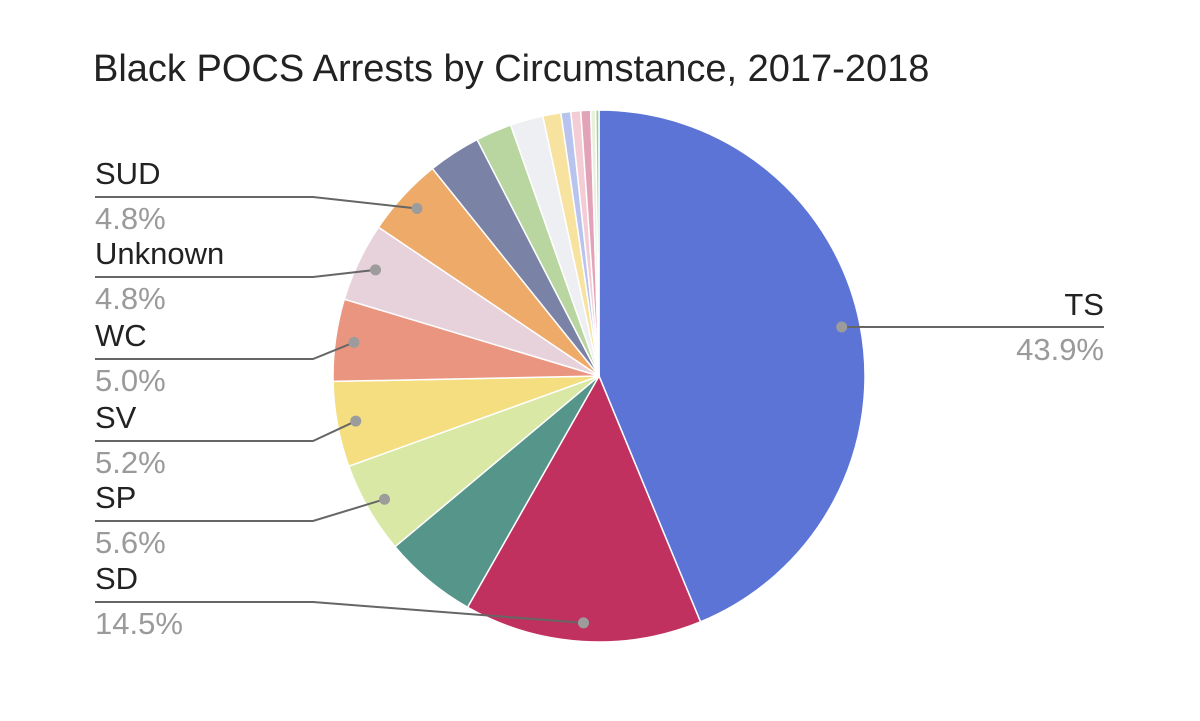  What do you see at coordinates (130, 462) in the screenshot?
I see `label-percent-sv: 5.2%` at bounding box center [130, 462].